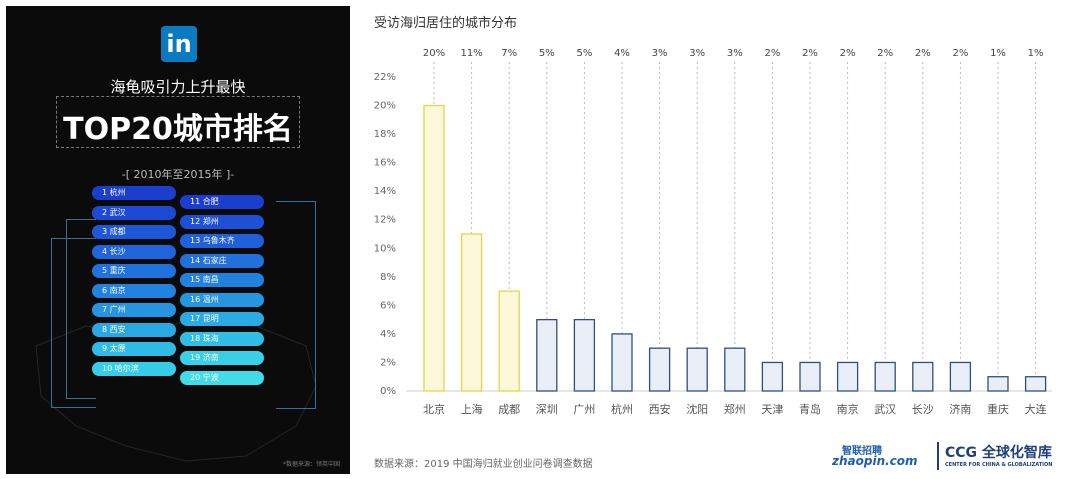 The image size is (1080, 479). What do you see at coordinates (176, 388) in the screenshot?
I see `china-map-outline` at bounding box center [176, 388].